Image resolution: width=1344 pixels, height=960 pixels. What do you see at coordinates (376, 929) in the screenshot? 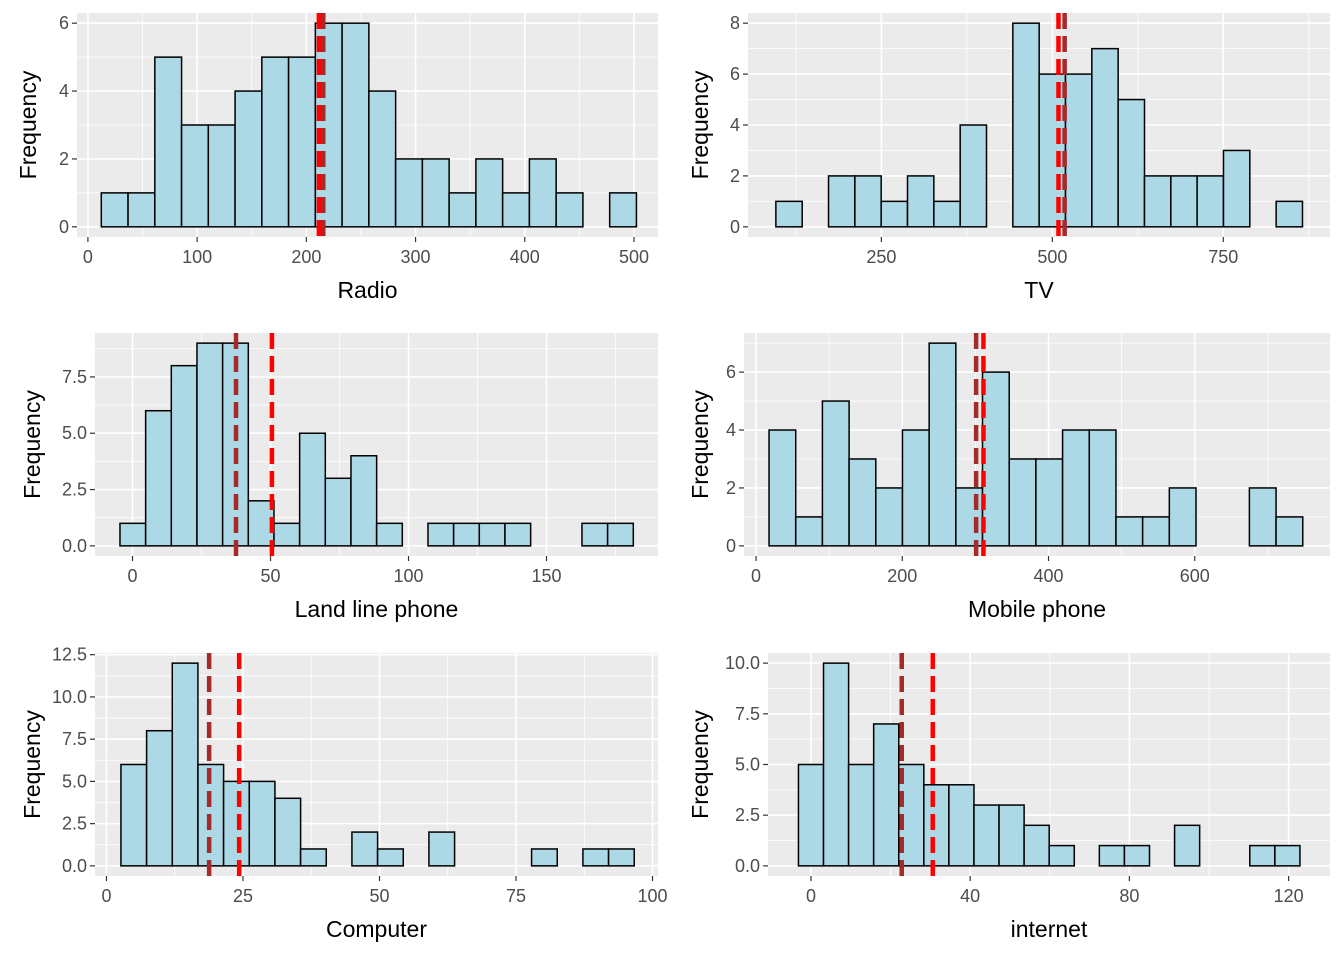
I see `x-axis-title: Computer` at bounding box center [376, 929].